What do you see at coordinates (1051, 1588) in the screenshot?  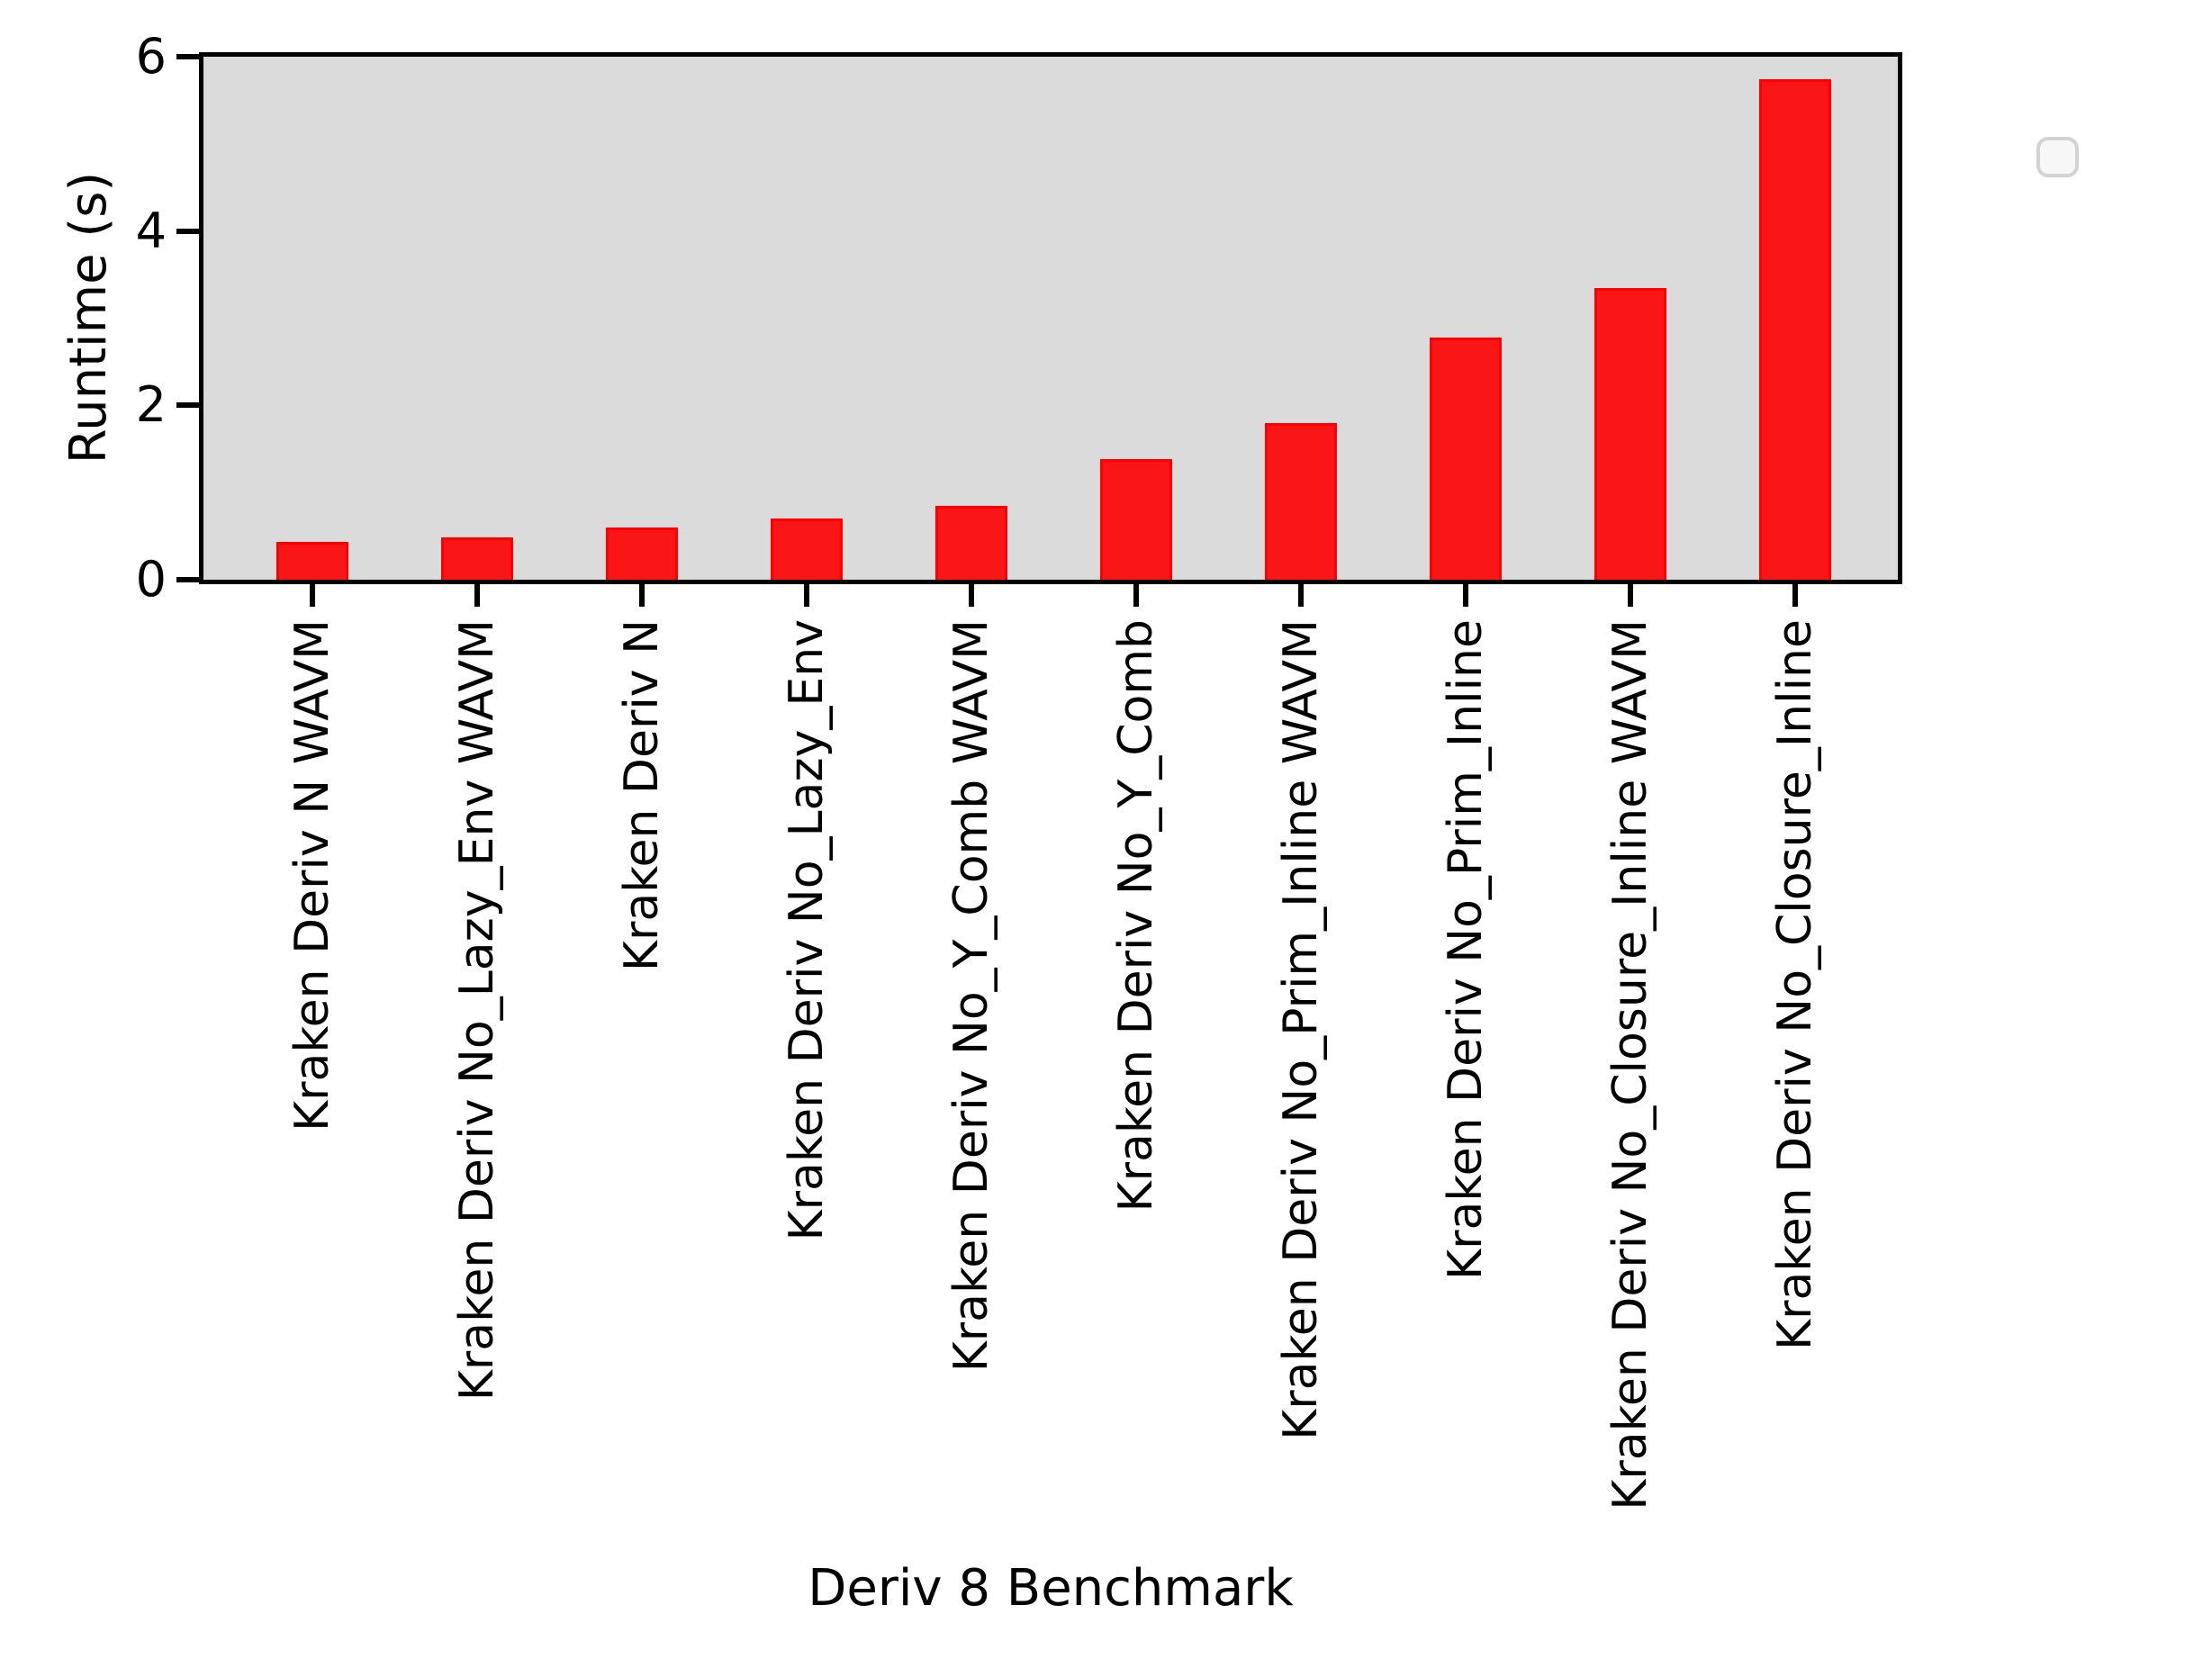 I see `x-axis-label: Deriv 8 Benchmark` at bounding box center [1051, 1588].